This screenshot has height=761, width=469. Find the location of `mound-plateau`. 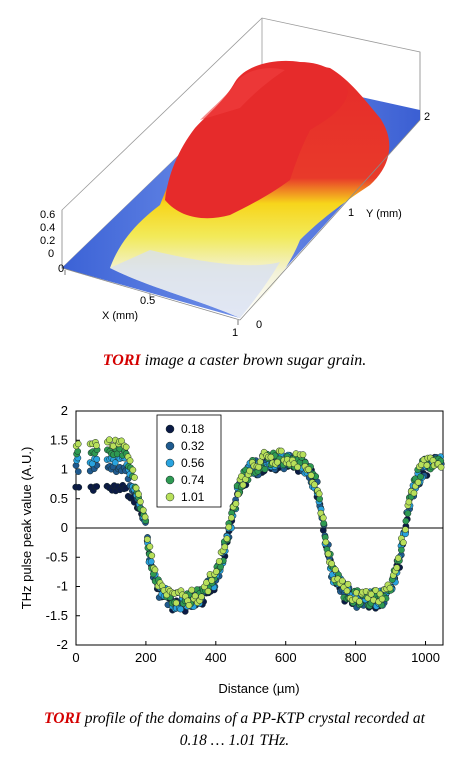

mound-plateau is located at coordinates (256, 139).